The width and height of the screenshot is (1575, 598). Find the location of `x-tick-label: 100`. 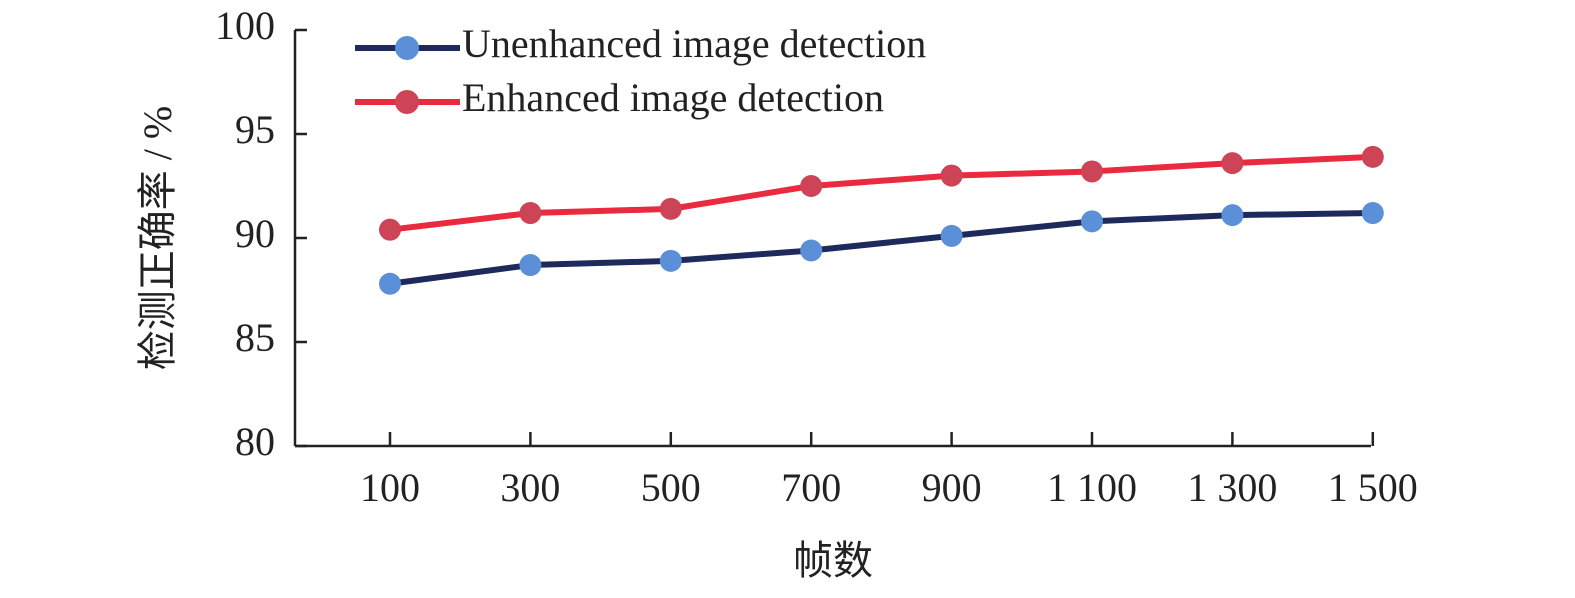

x-tick-label: 100 is located at coordinates (390, 487).